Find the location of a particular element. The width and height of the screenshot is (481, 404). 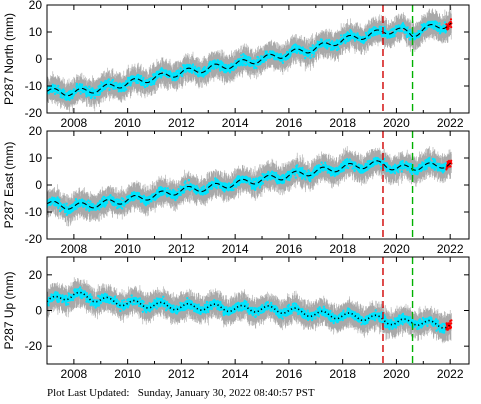

footer-label: Plot Last Updated: is located at coordinates (88, 393).